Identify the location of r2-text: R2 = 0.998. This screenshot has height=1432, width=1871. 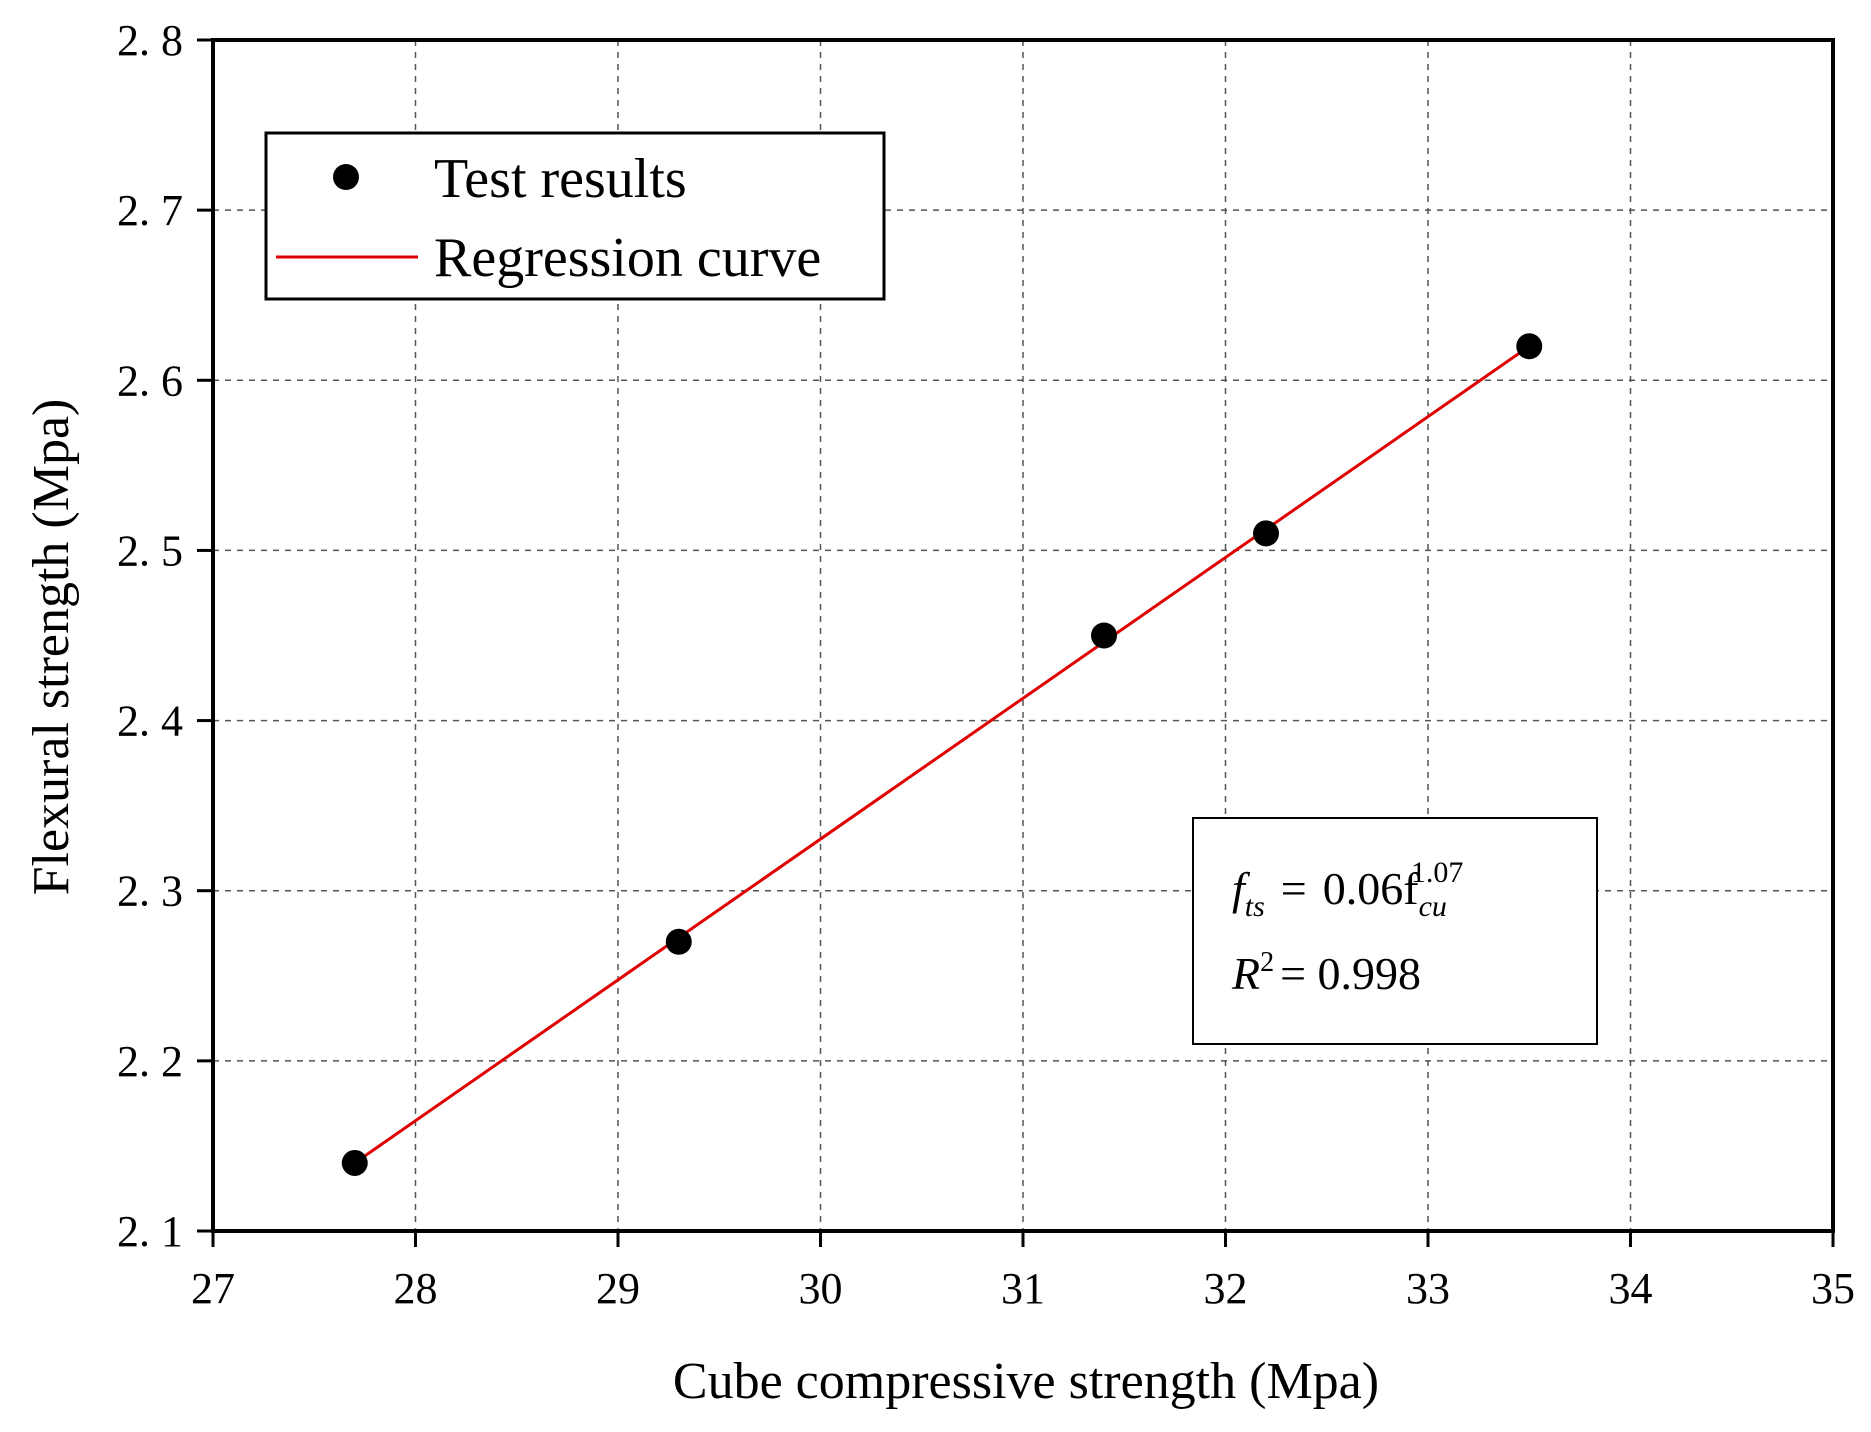
(1326, 973).